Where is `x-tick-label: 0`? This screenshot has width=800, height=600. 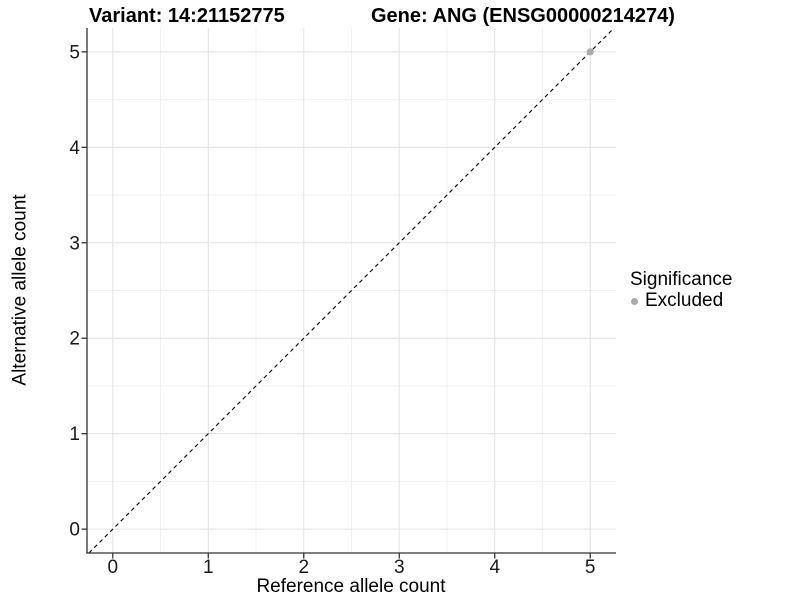
x-tick-label: 0 is located at coordinates (112, 567).